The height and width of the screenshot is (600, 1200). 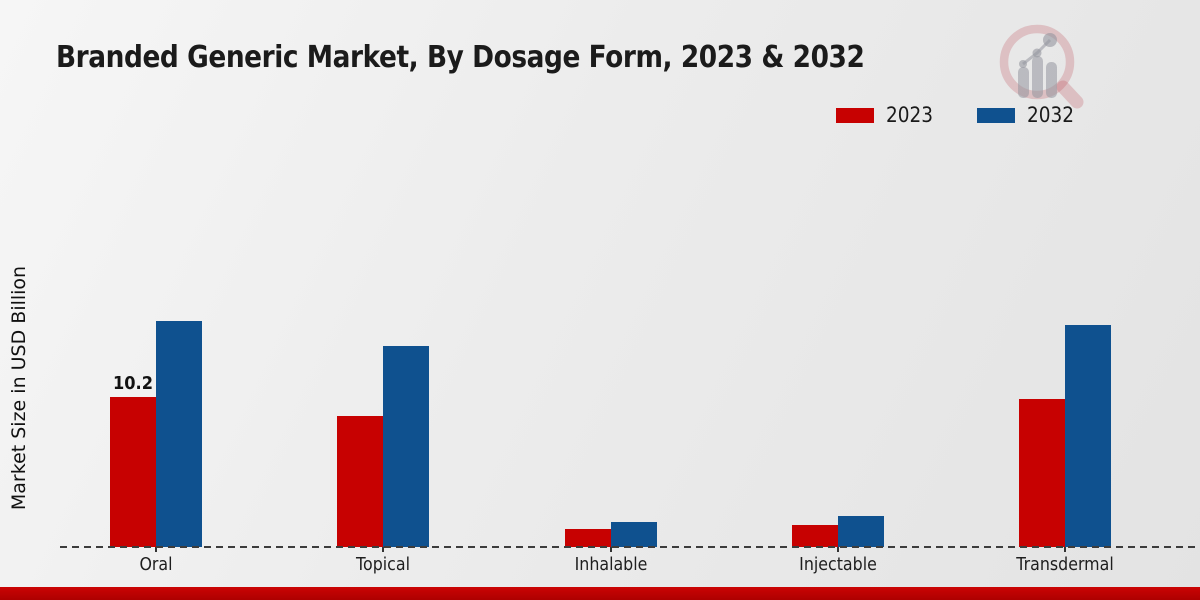 I want to click on bar-topical-2023, so click(x=360, y=481).